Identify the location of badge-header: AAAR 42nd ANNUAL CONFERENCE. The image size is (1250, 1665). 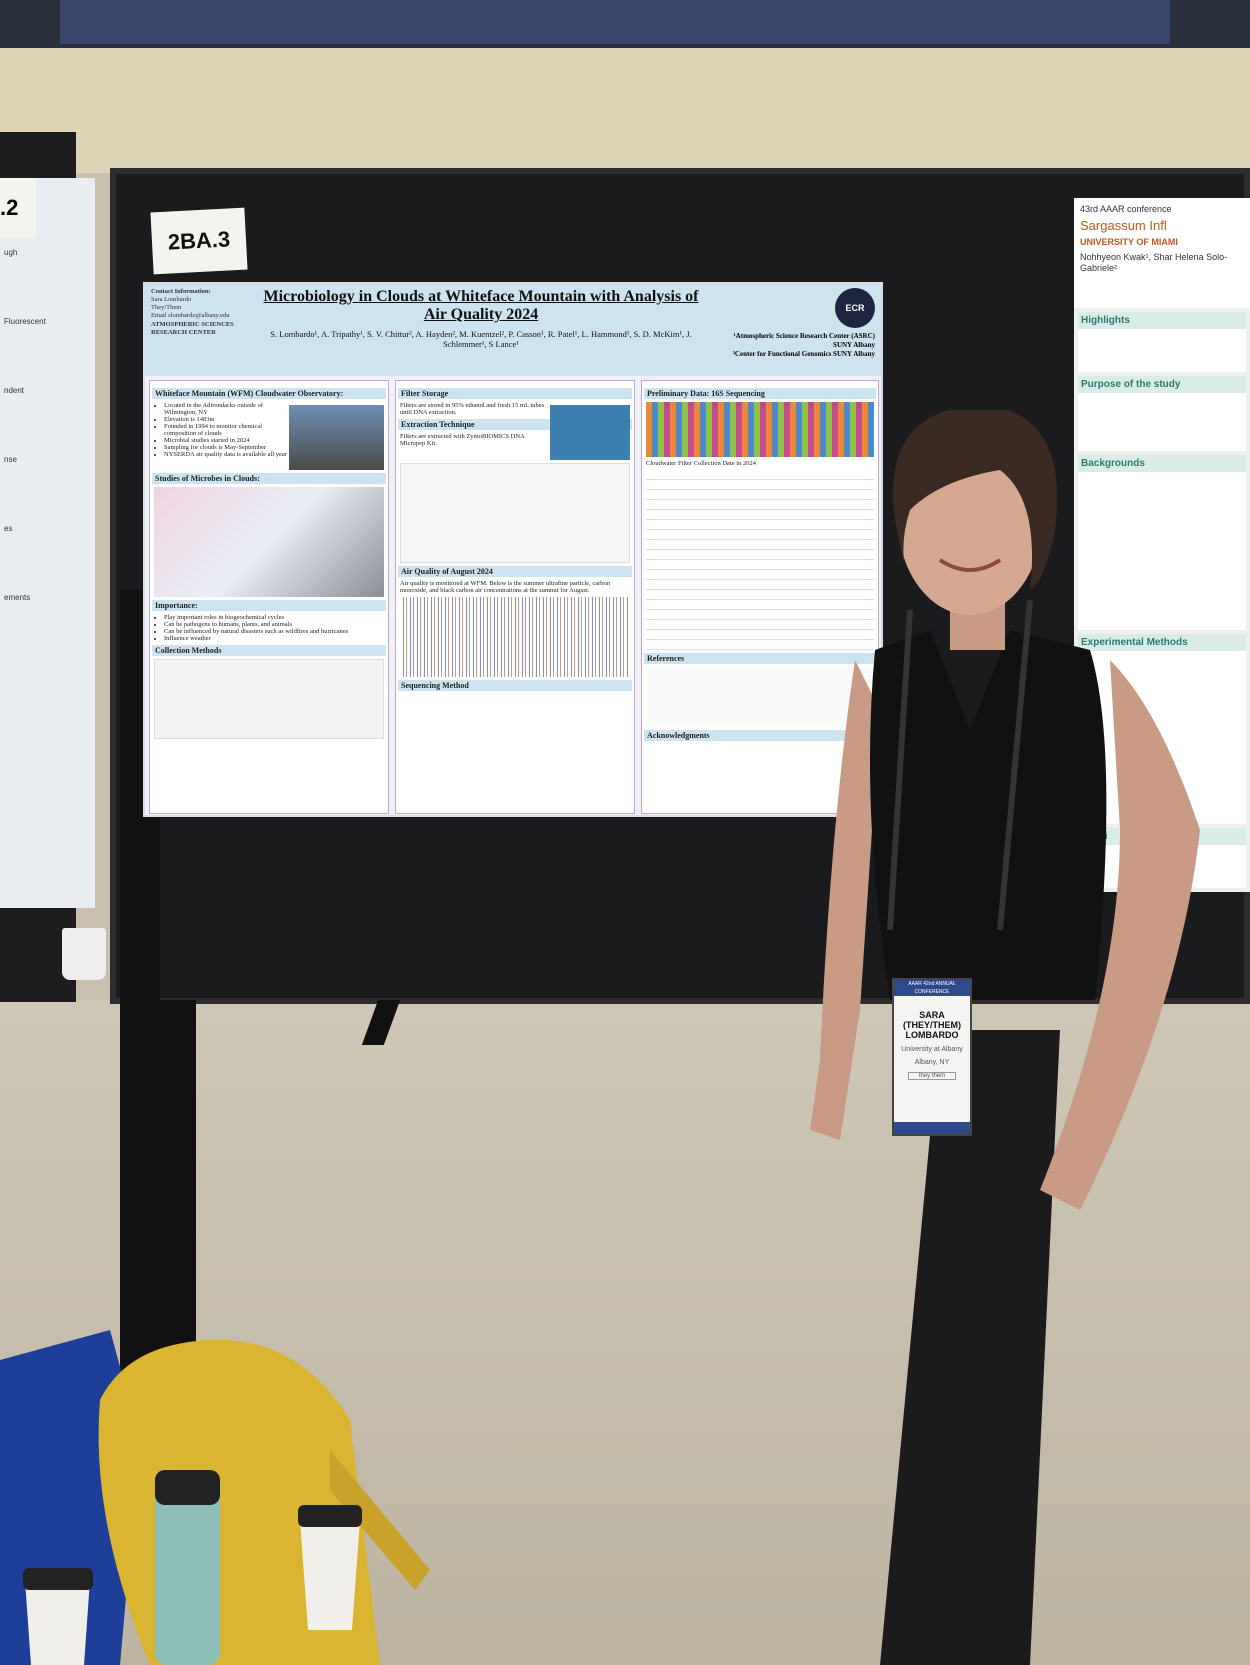
(932, 988).